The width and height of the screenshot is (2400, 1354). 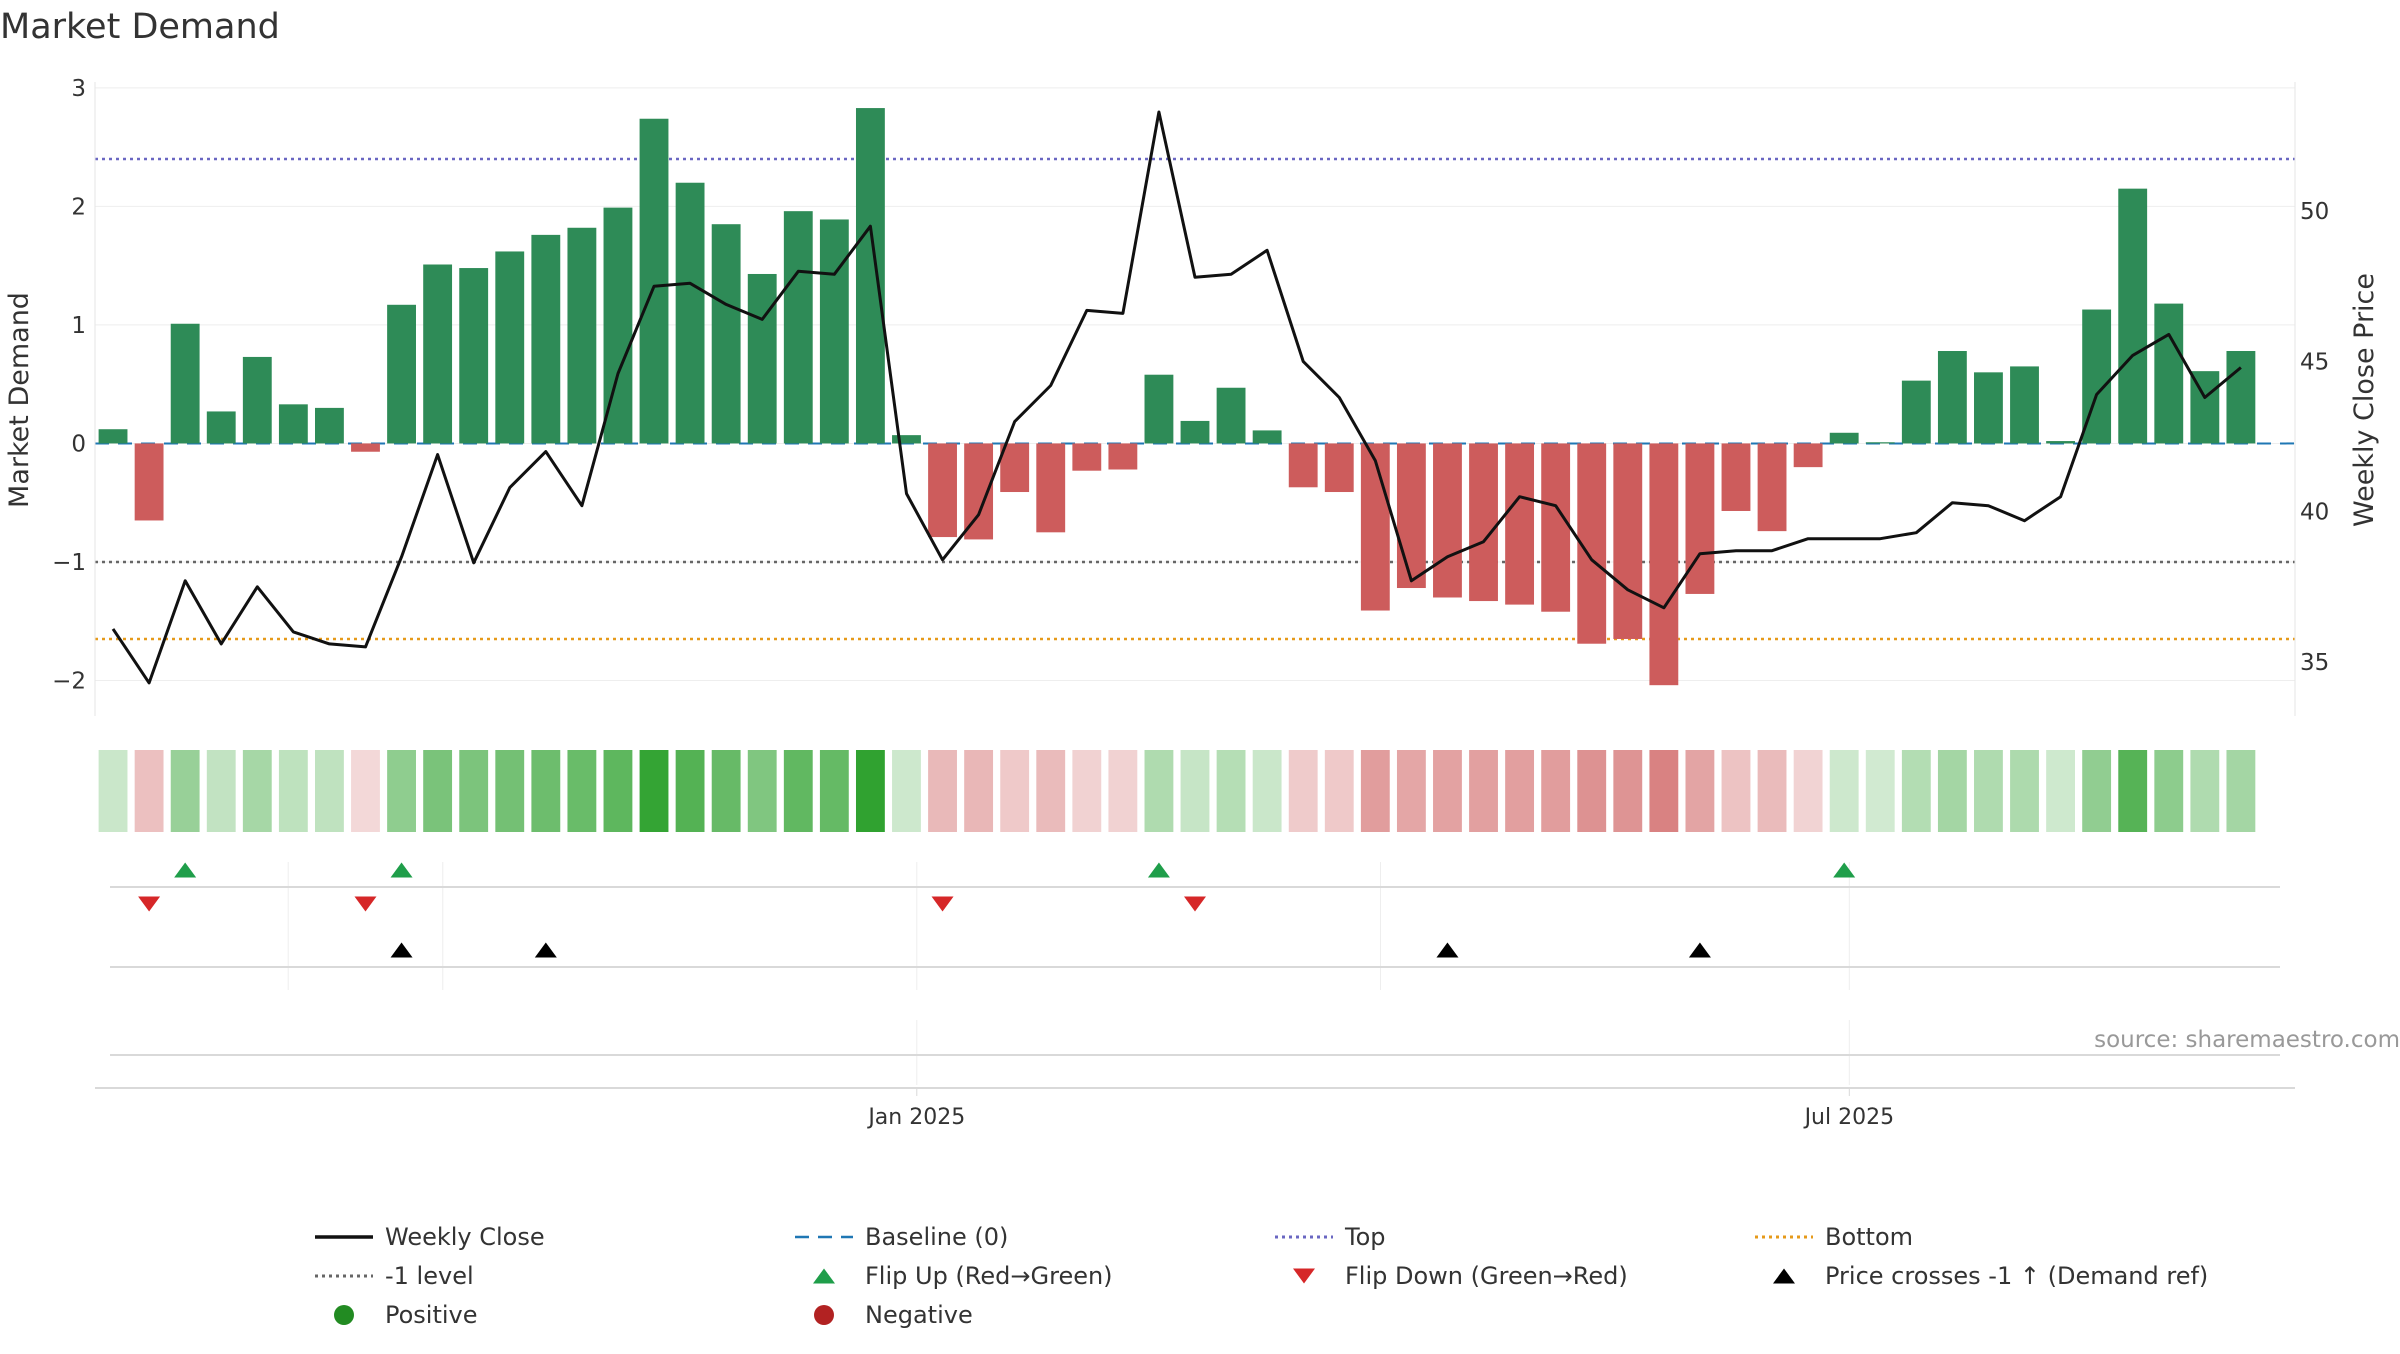 I want to click on y-tick-label-right: 35, so click(x=2314, y=663).